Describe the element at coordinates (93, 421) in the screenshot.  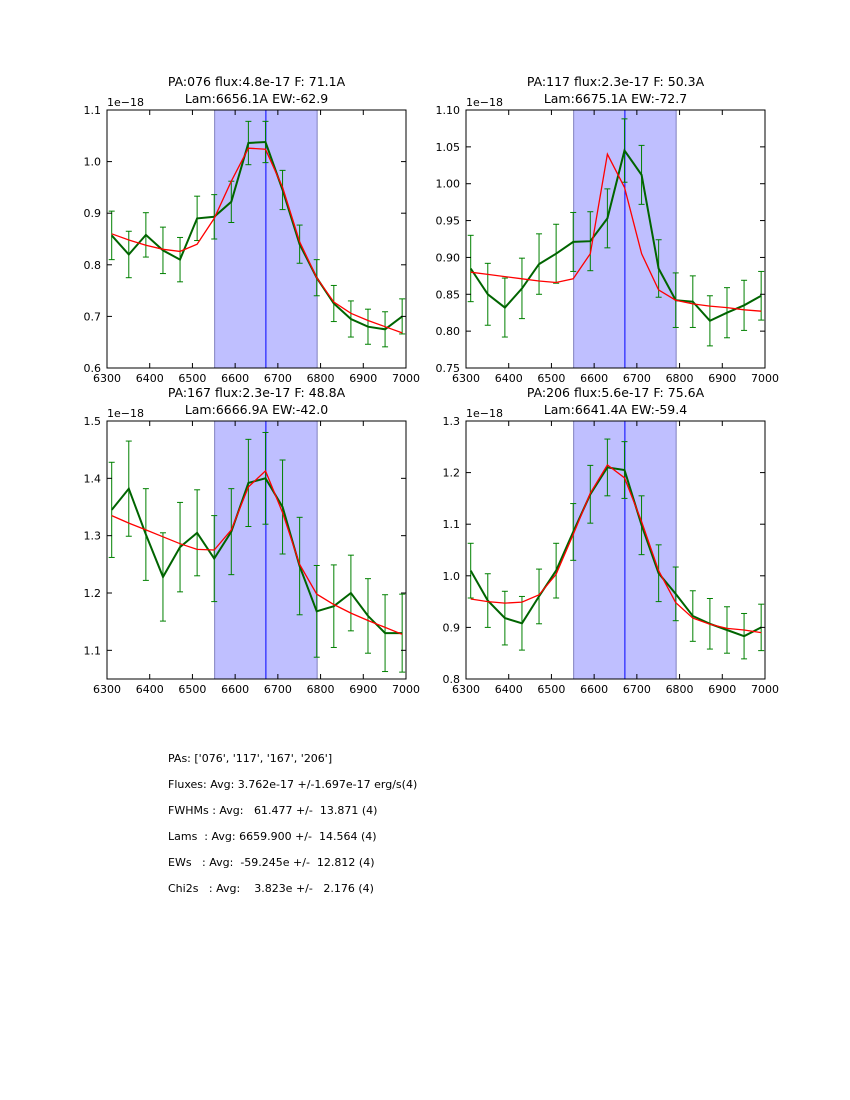
I see `y-tick-label: 1.5` at that location.